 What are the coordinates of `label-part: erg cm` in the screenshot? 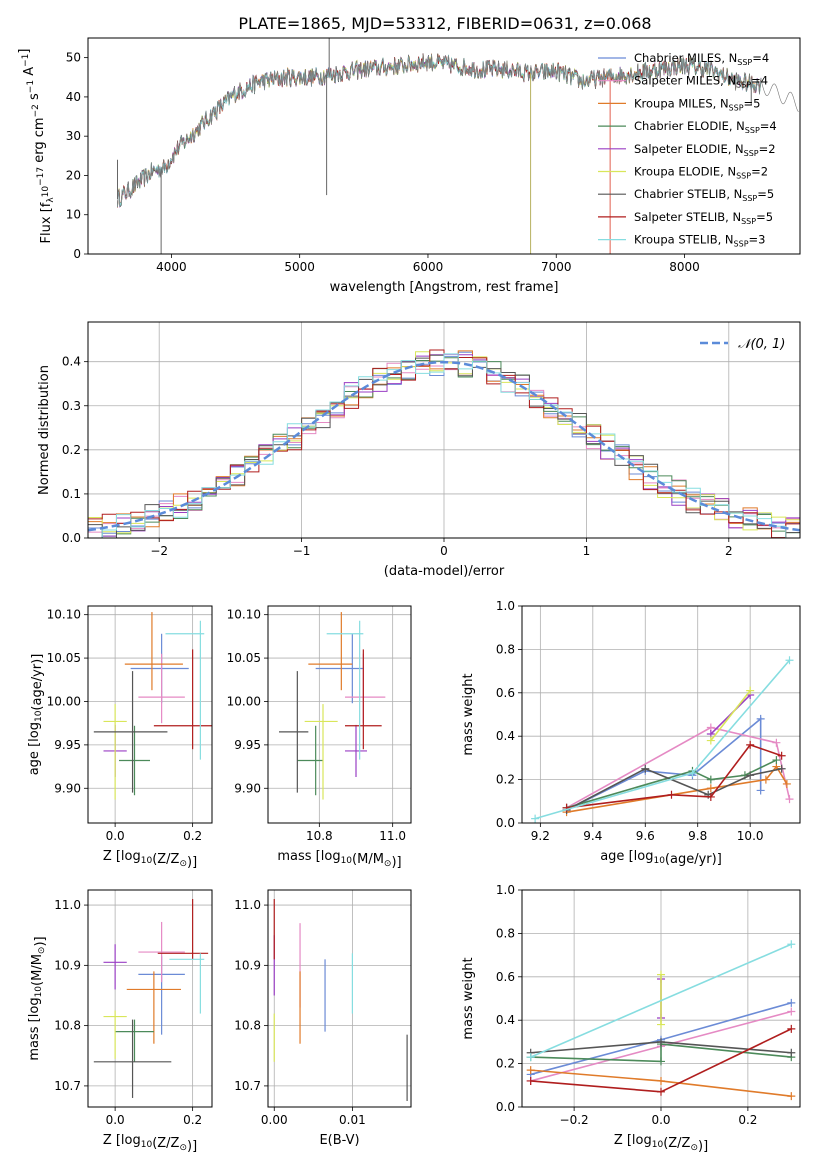 It's located at (39, 141).